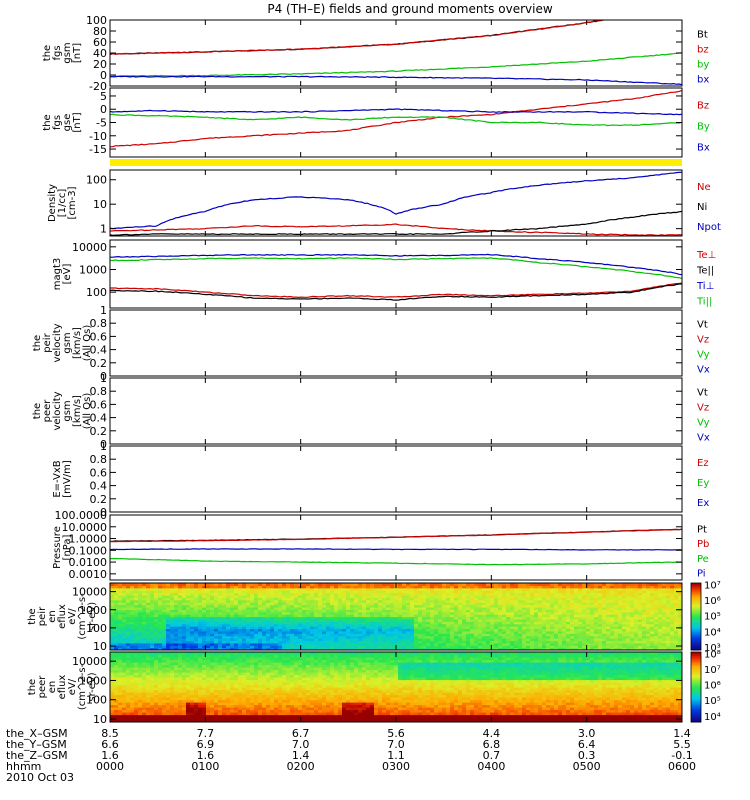 The width and height of the screenshot is (750, 800). I want to click on colorbar-cell, so click(696, 594).